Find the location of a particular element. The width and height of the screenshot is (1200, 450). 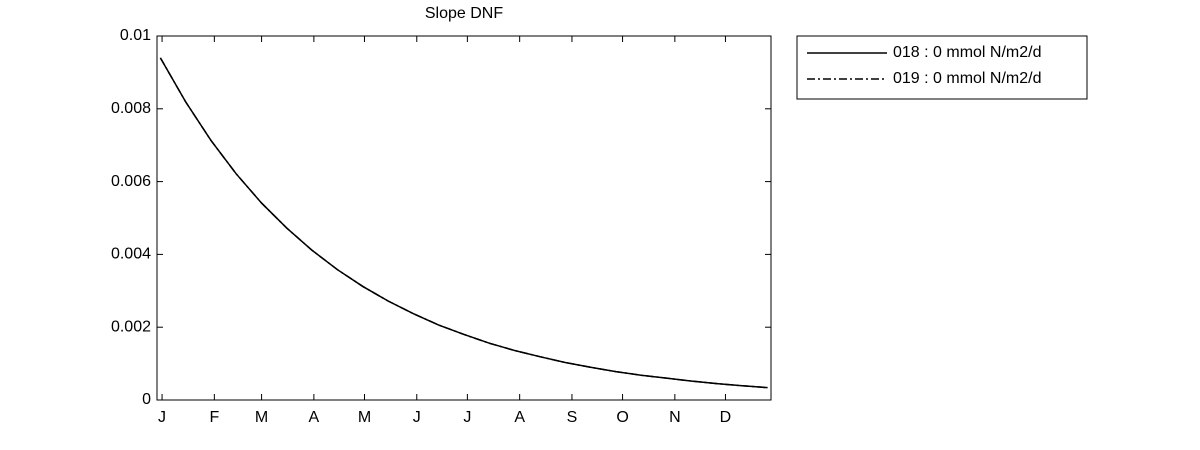

x-tick-label: O is located at coordinates (622, 417).